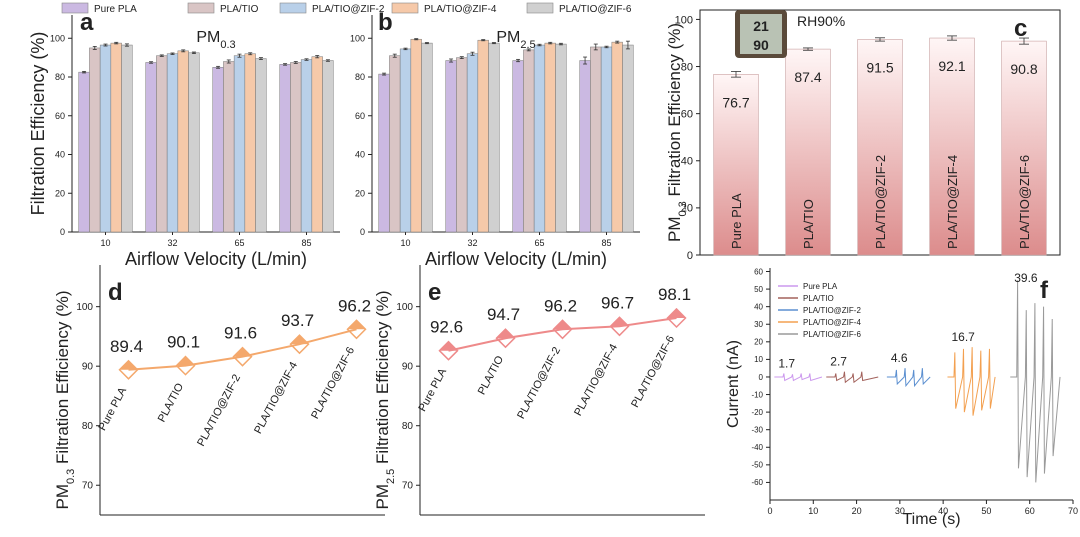  Describe the element at coordinates (354, 305) in the screenshot. I see `value-label: 96.2` at that location.